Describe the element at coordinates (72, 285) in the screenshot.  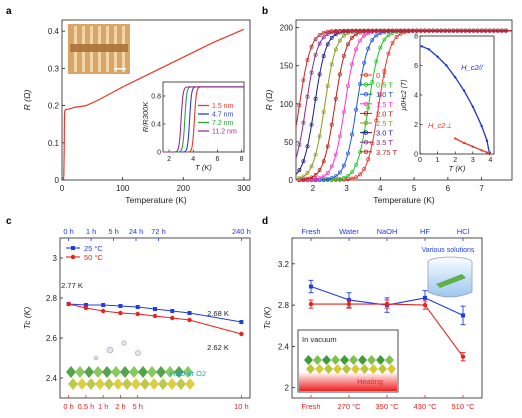
I see `annotation: 2.77 K` at that location.